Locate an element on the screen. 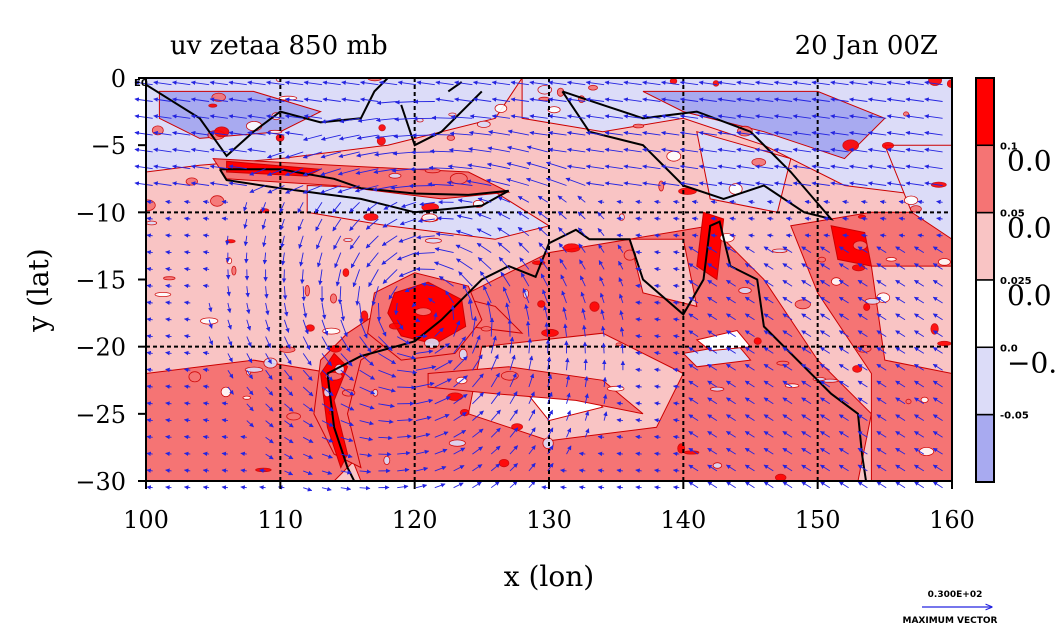 This screenshot has height=631, width=1058. max-vector-legend: 0.300E+02 MAXIMUM VECTOR is located at coordinates (949, 608).